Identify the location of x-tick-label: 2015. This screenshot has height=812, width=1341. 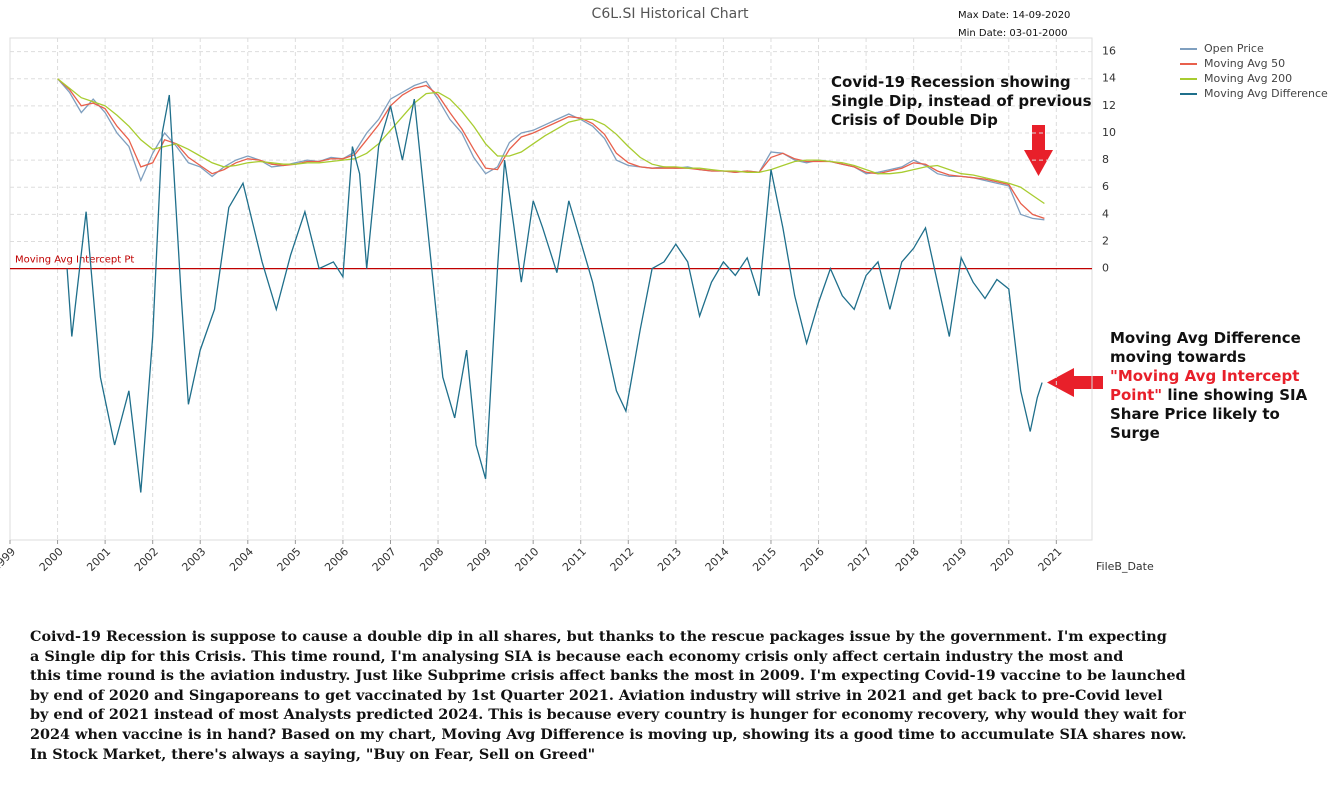
(764, 559).